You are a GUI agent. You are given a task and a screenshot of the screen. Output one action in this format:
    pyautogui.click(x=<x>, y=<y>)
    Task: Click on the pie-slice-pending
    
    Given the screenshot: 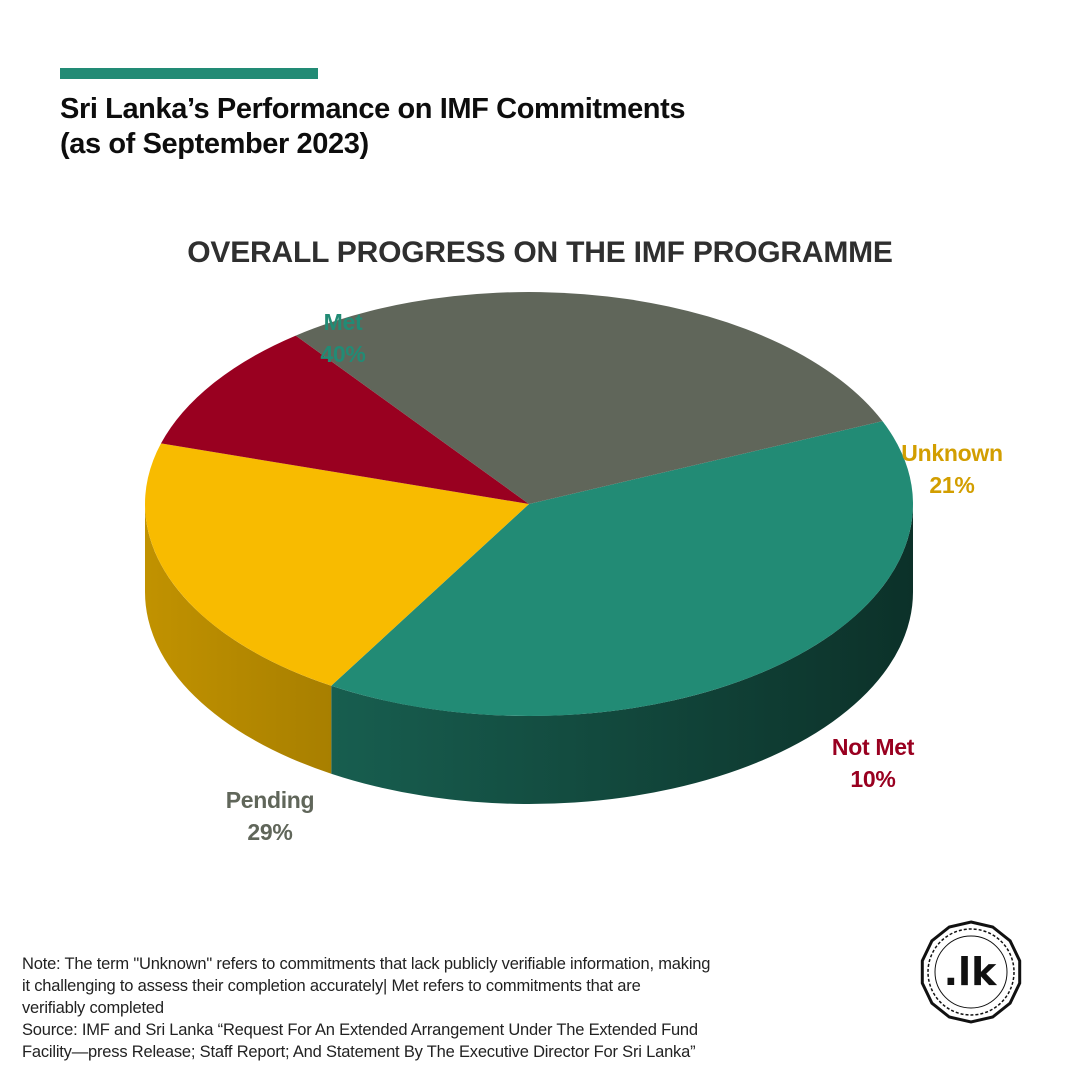 What is the action you would take?
    pyautogui.click(x=589, y=398)
    